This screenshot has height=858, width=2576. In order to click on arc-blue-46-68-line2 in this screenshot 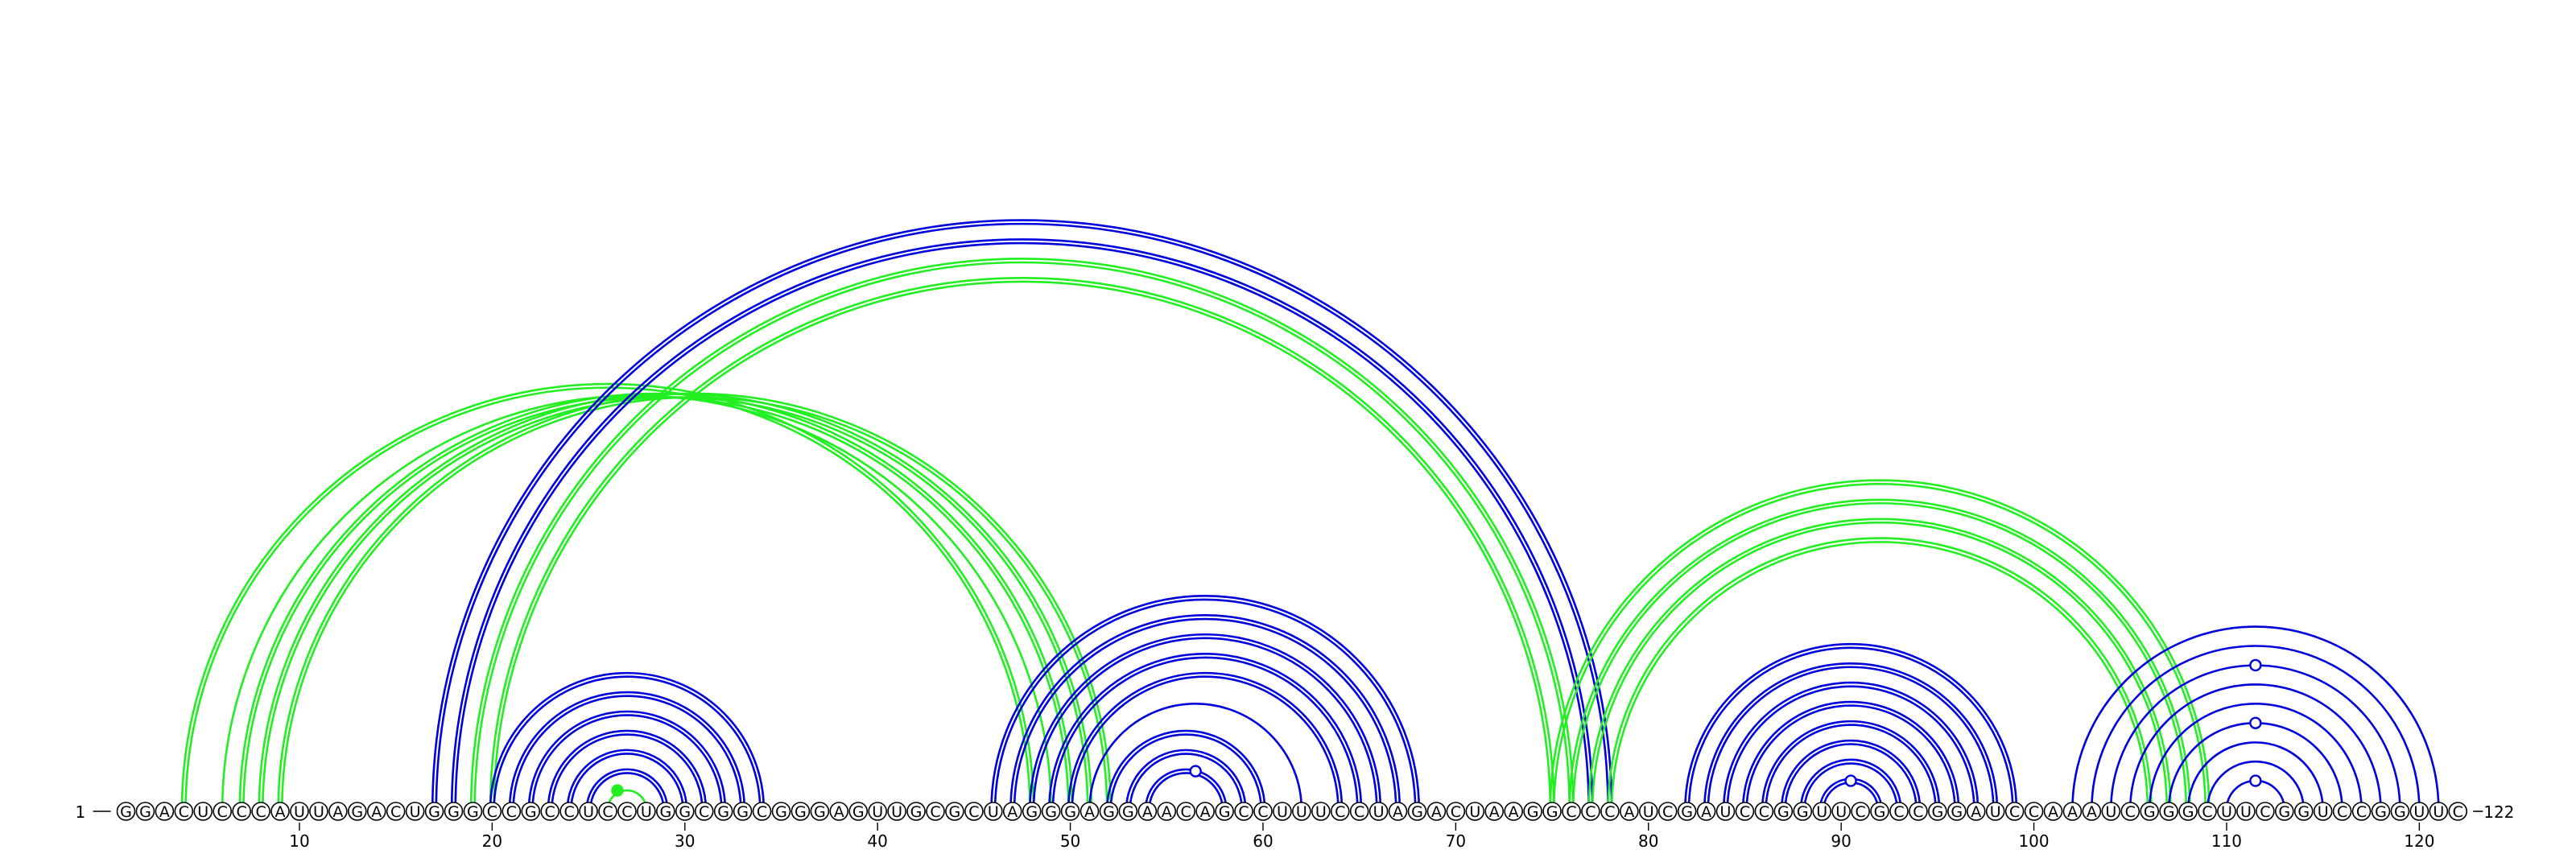, I will do `click(1205, 703)`.